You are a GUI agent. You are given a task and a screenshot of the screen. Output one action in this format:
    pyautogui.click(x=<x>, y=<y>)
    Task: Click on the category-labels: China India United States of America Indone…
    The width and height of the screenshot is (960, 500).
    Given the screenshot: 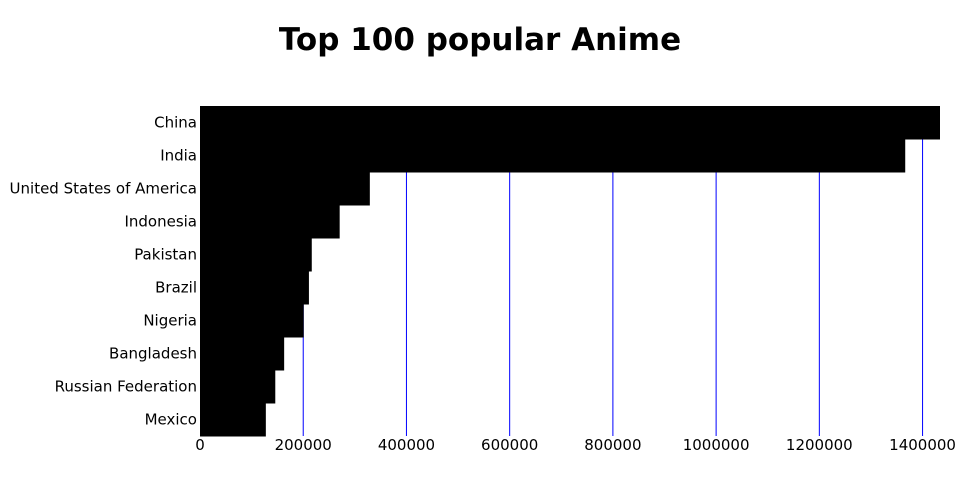 What is the action you would take?
    pyautogui.click(x=103, y=271)
    